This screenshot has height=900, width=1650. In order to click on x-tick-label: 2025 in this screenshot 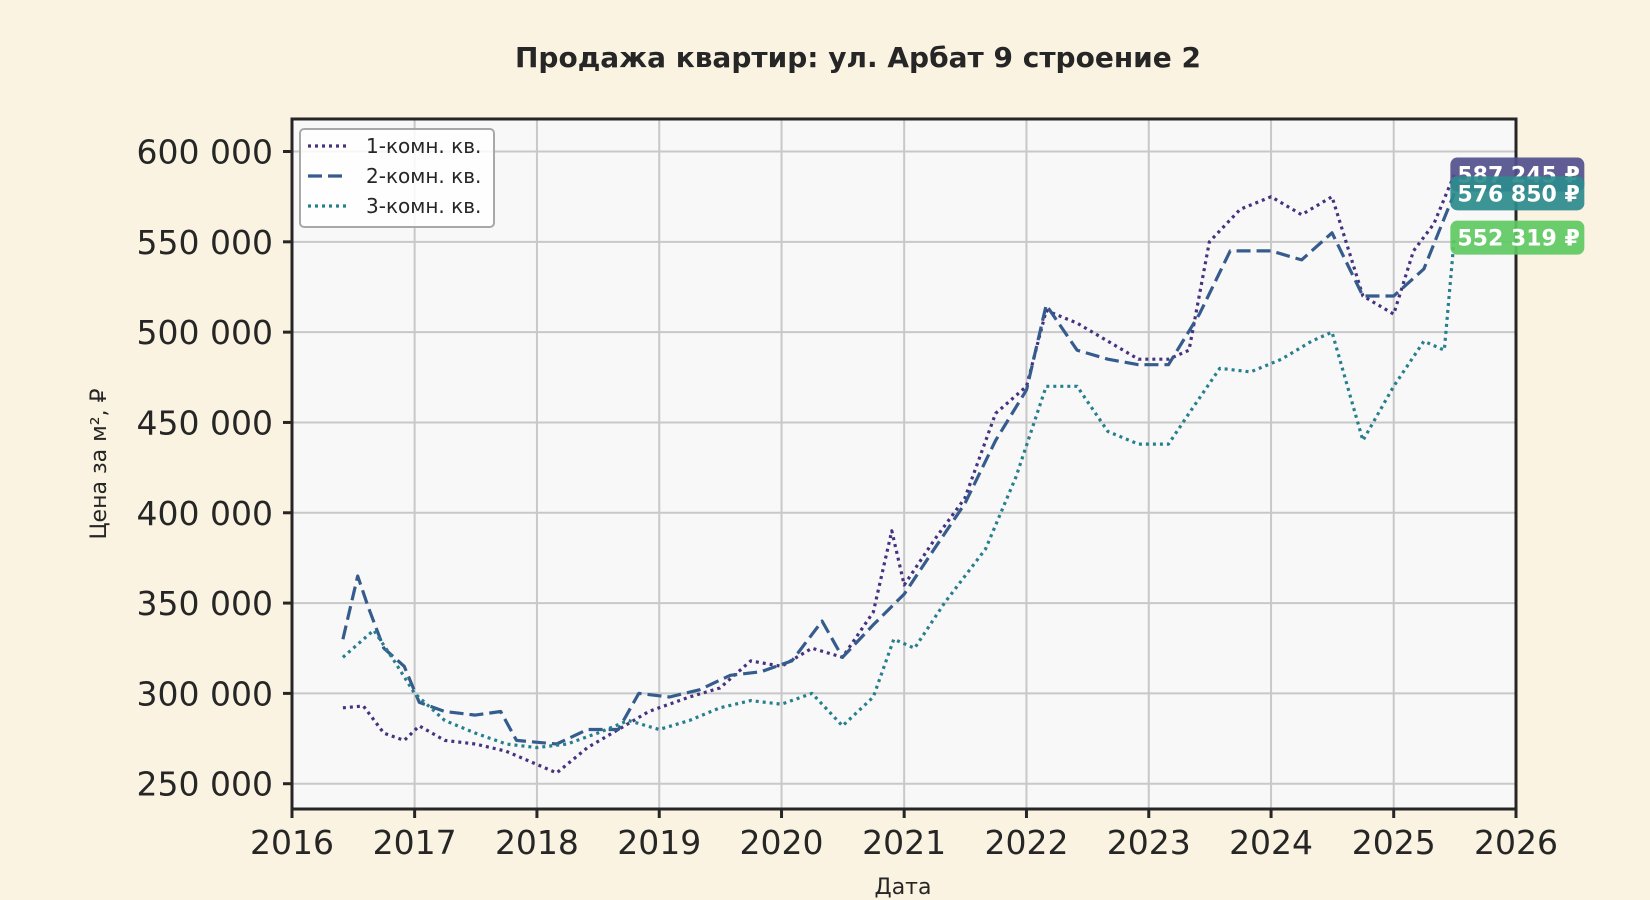, I will do `click(1394, 842)`.